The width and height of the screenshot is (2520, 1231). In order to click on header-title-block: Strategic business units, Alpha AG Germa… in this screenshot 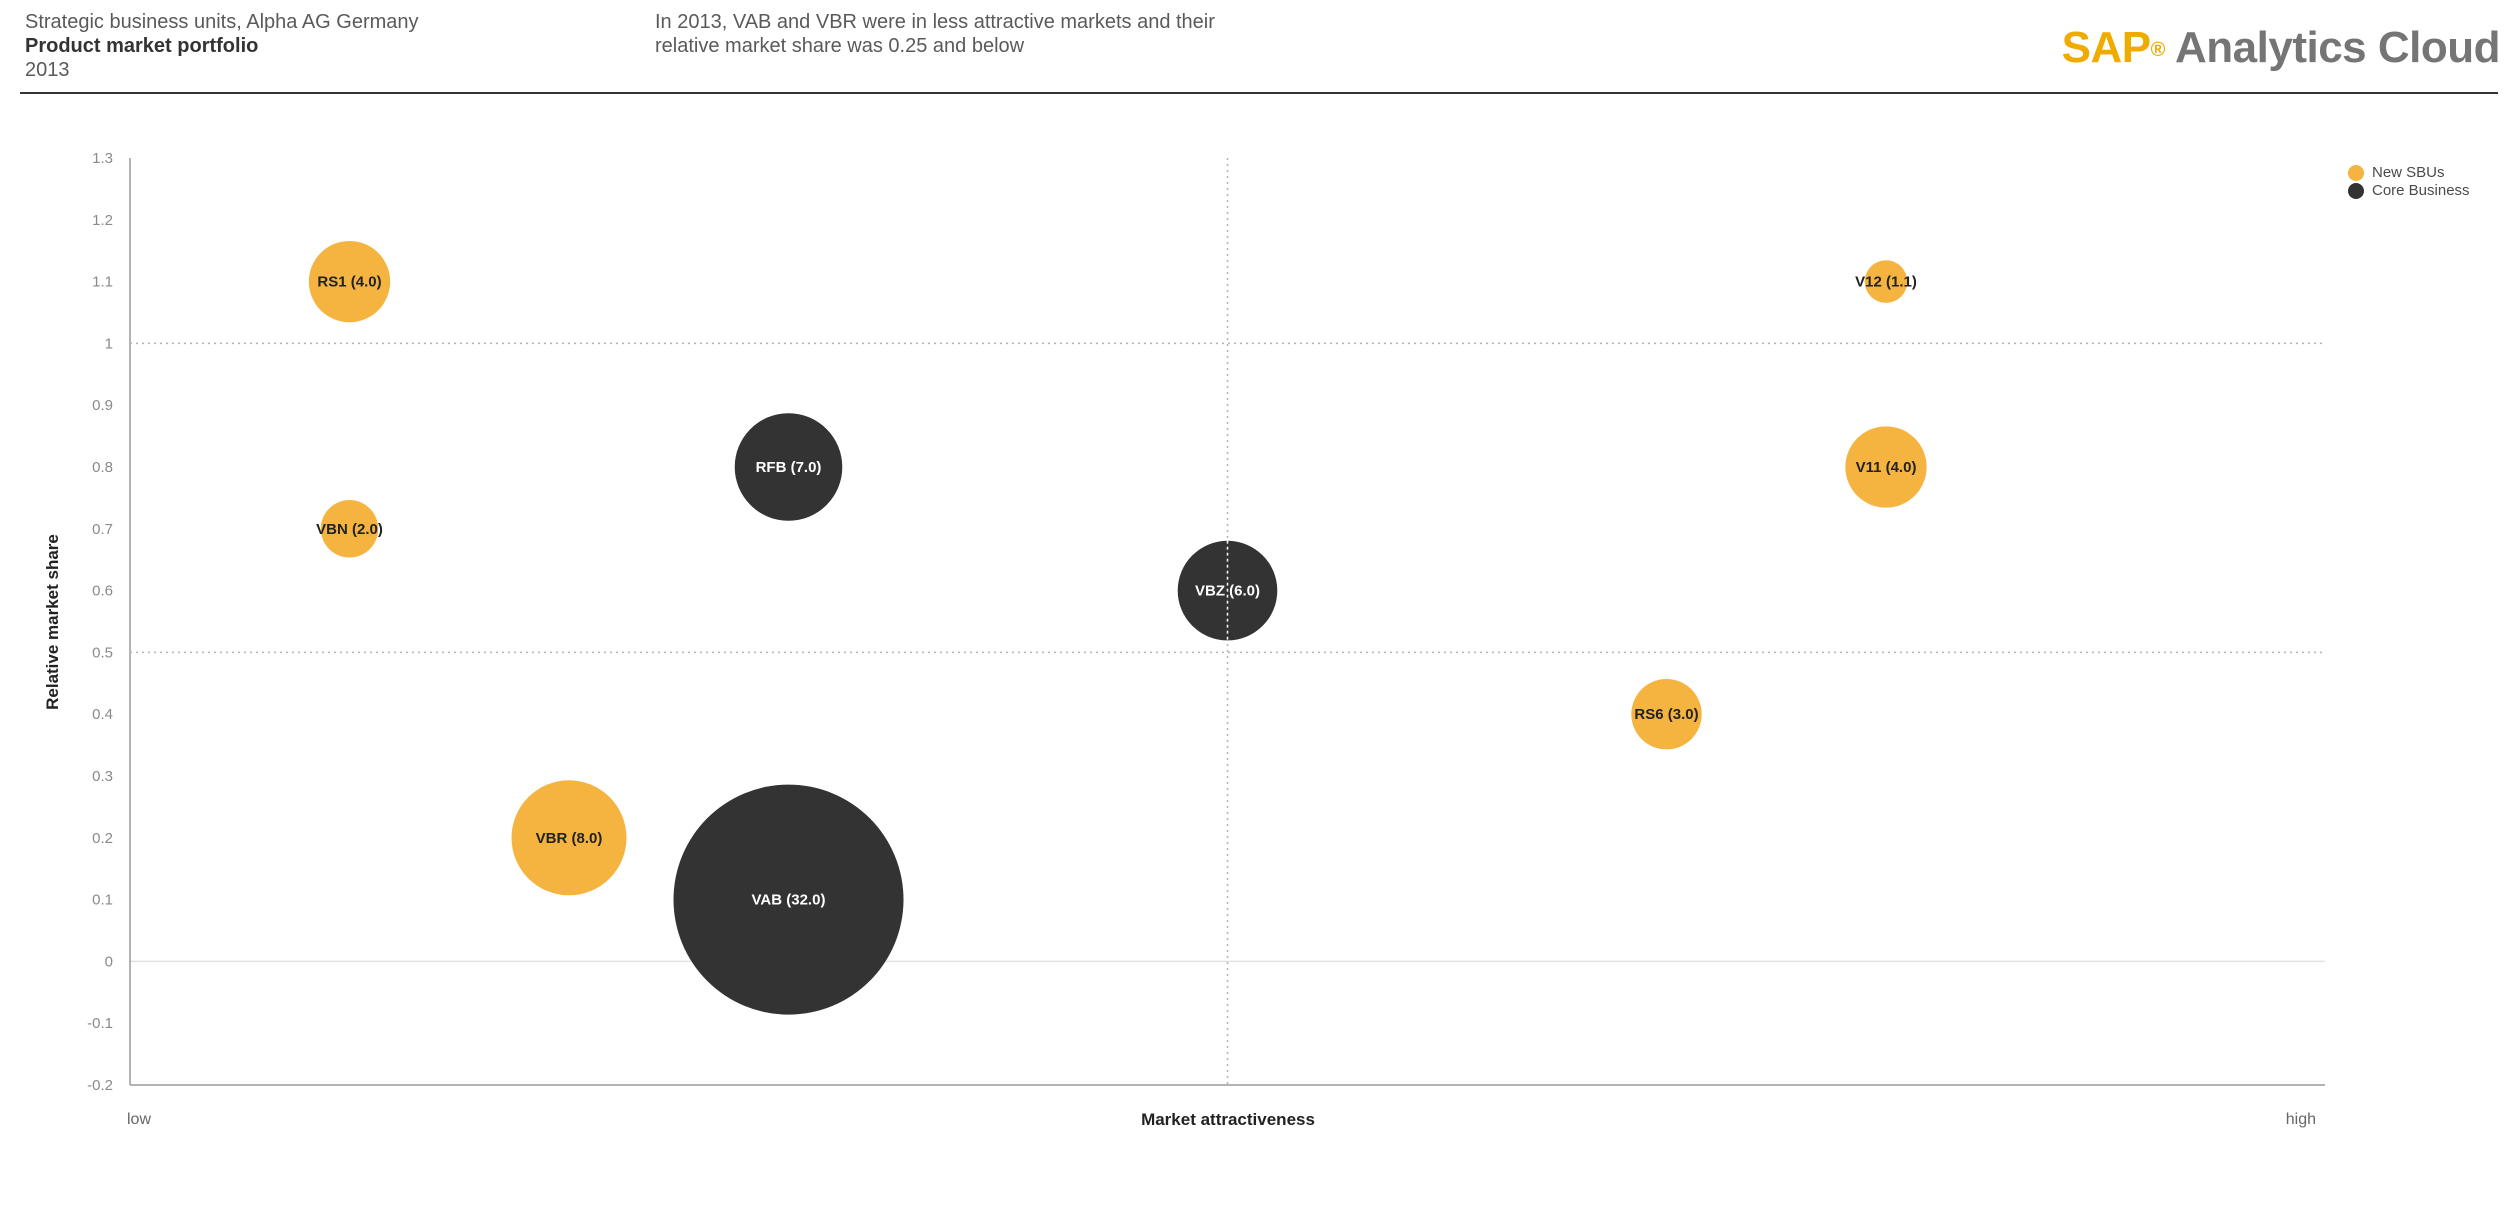, I will do `click(222, 46)`.